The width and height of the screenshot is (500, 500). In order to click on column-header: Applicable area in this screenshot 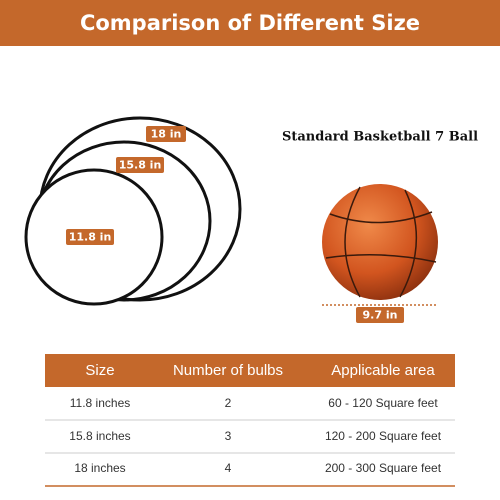, I will do `click(383, 370)`.